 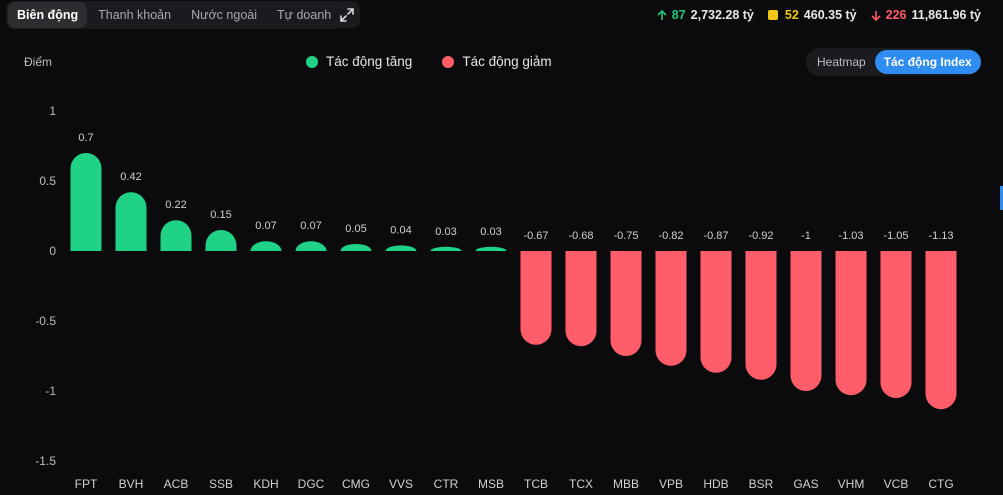 I want to click on legend-increase: Tác động tăng, so click(x=359, y=61).